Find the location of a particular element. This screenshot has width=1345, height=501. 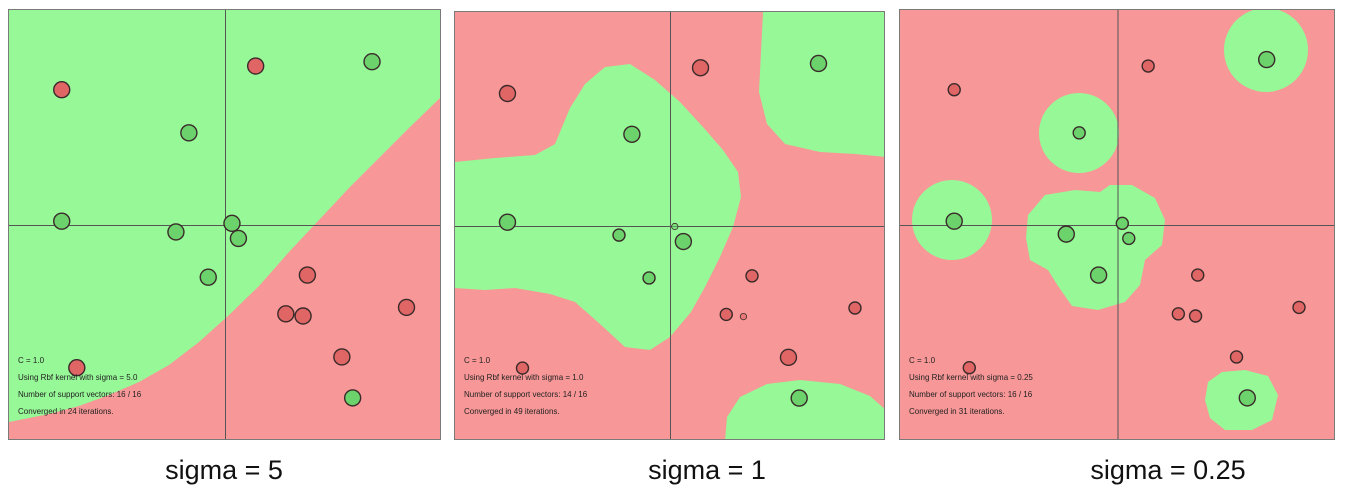

kernel-label: Using Rbf kernel with sigma = 1.0 is located at coordinates (524, 377).